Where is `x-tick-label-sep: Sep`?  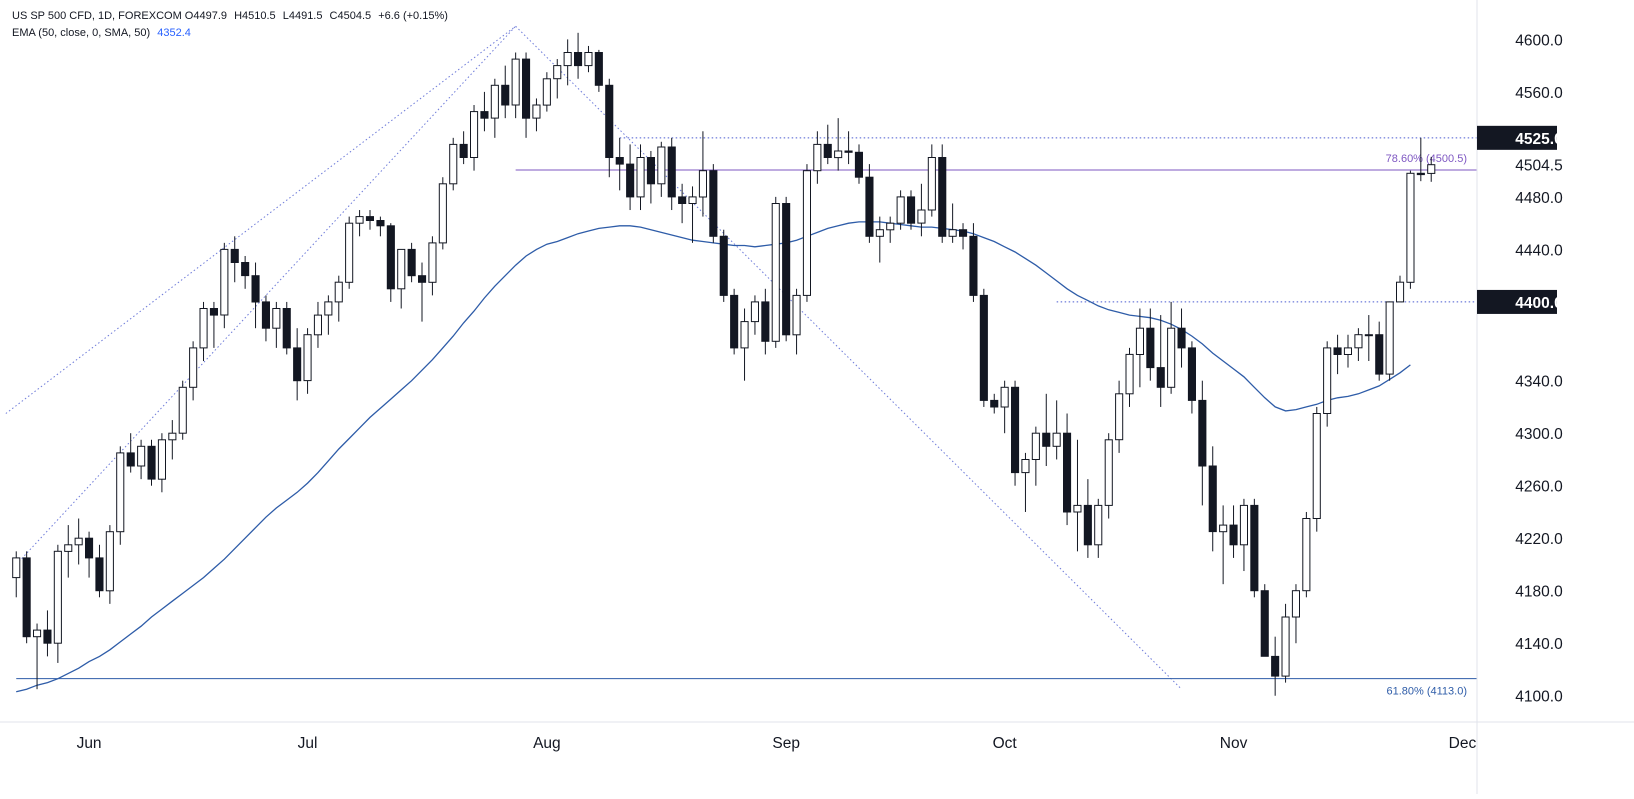 x-tick-label-sep: Sep is located at coordinates (786, 743).